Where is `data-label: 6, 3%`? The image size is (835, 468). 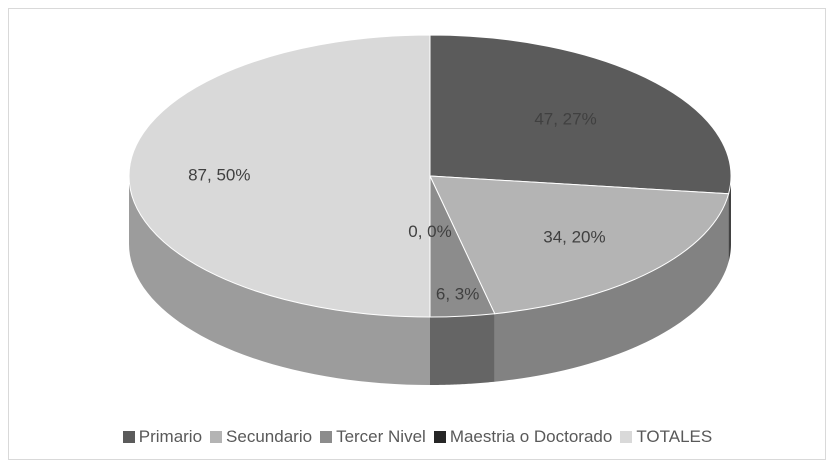 data-label: 6, 3% is located at coordinates (457, 294).